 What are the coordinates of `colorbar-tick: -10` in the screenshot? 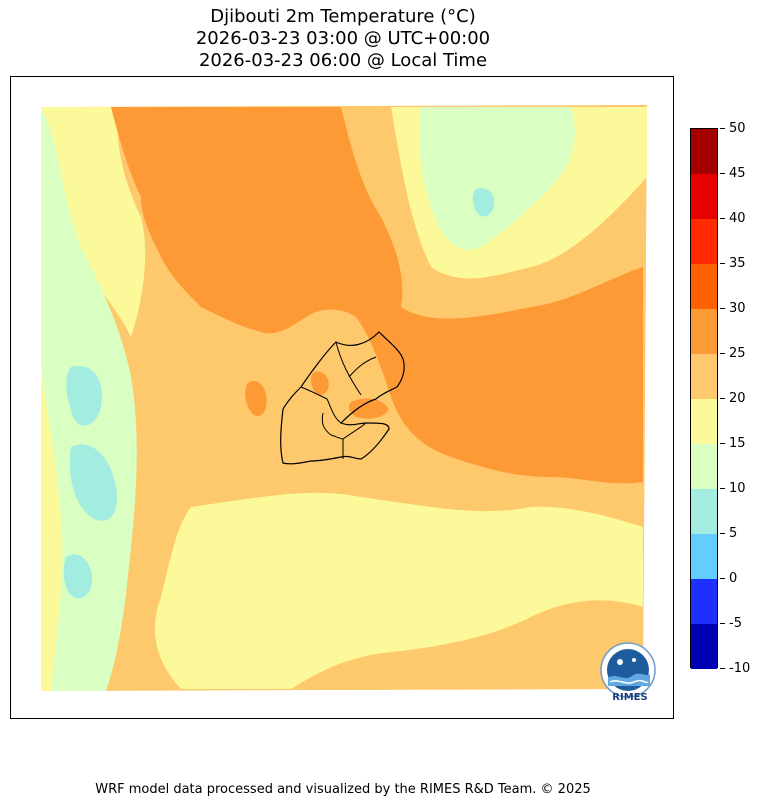 It's located at (735, 669).